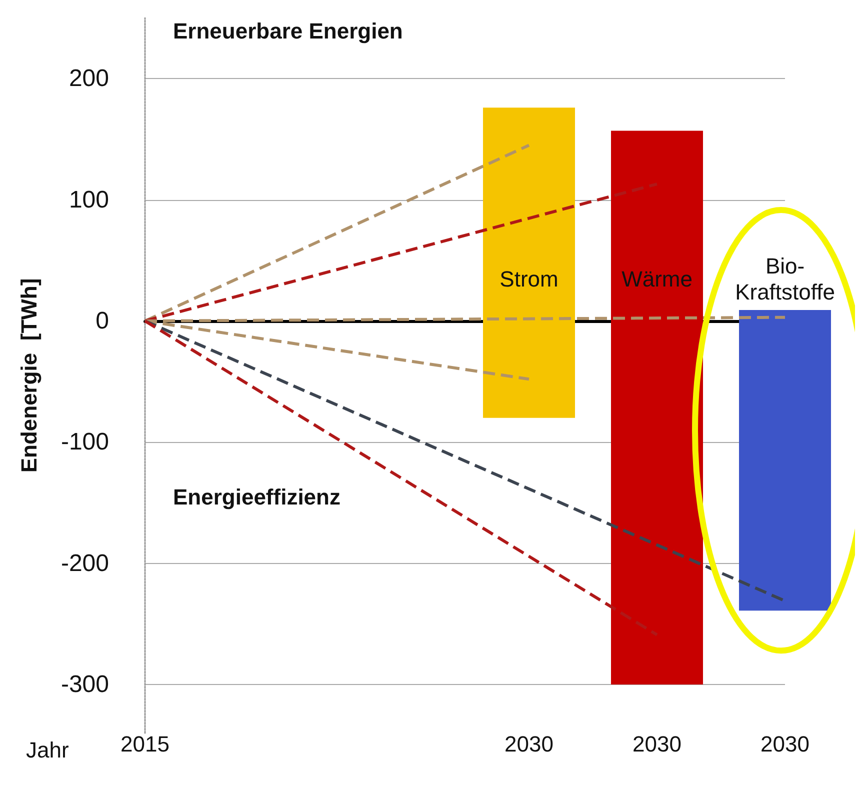  I want to click on y-tick-label: 200, so click(88, 78).